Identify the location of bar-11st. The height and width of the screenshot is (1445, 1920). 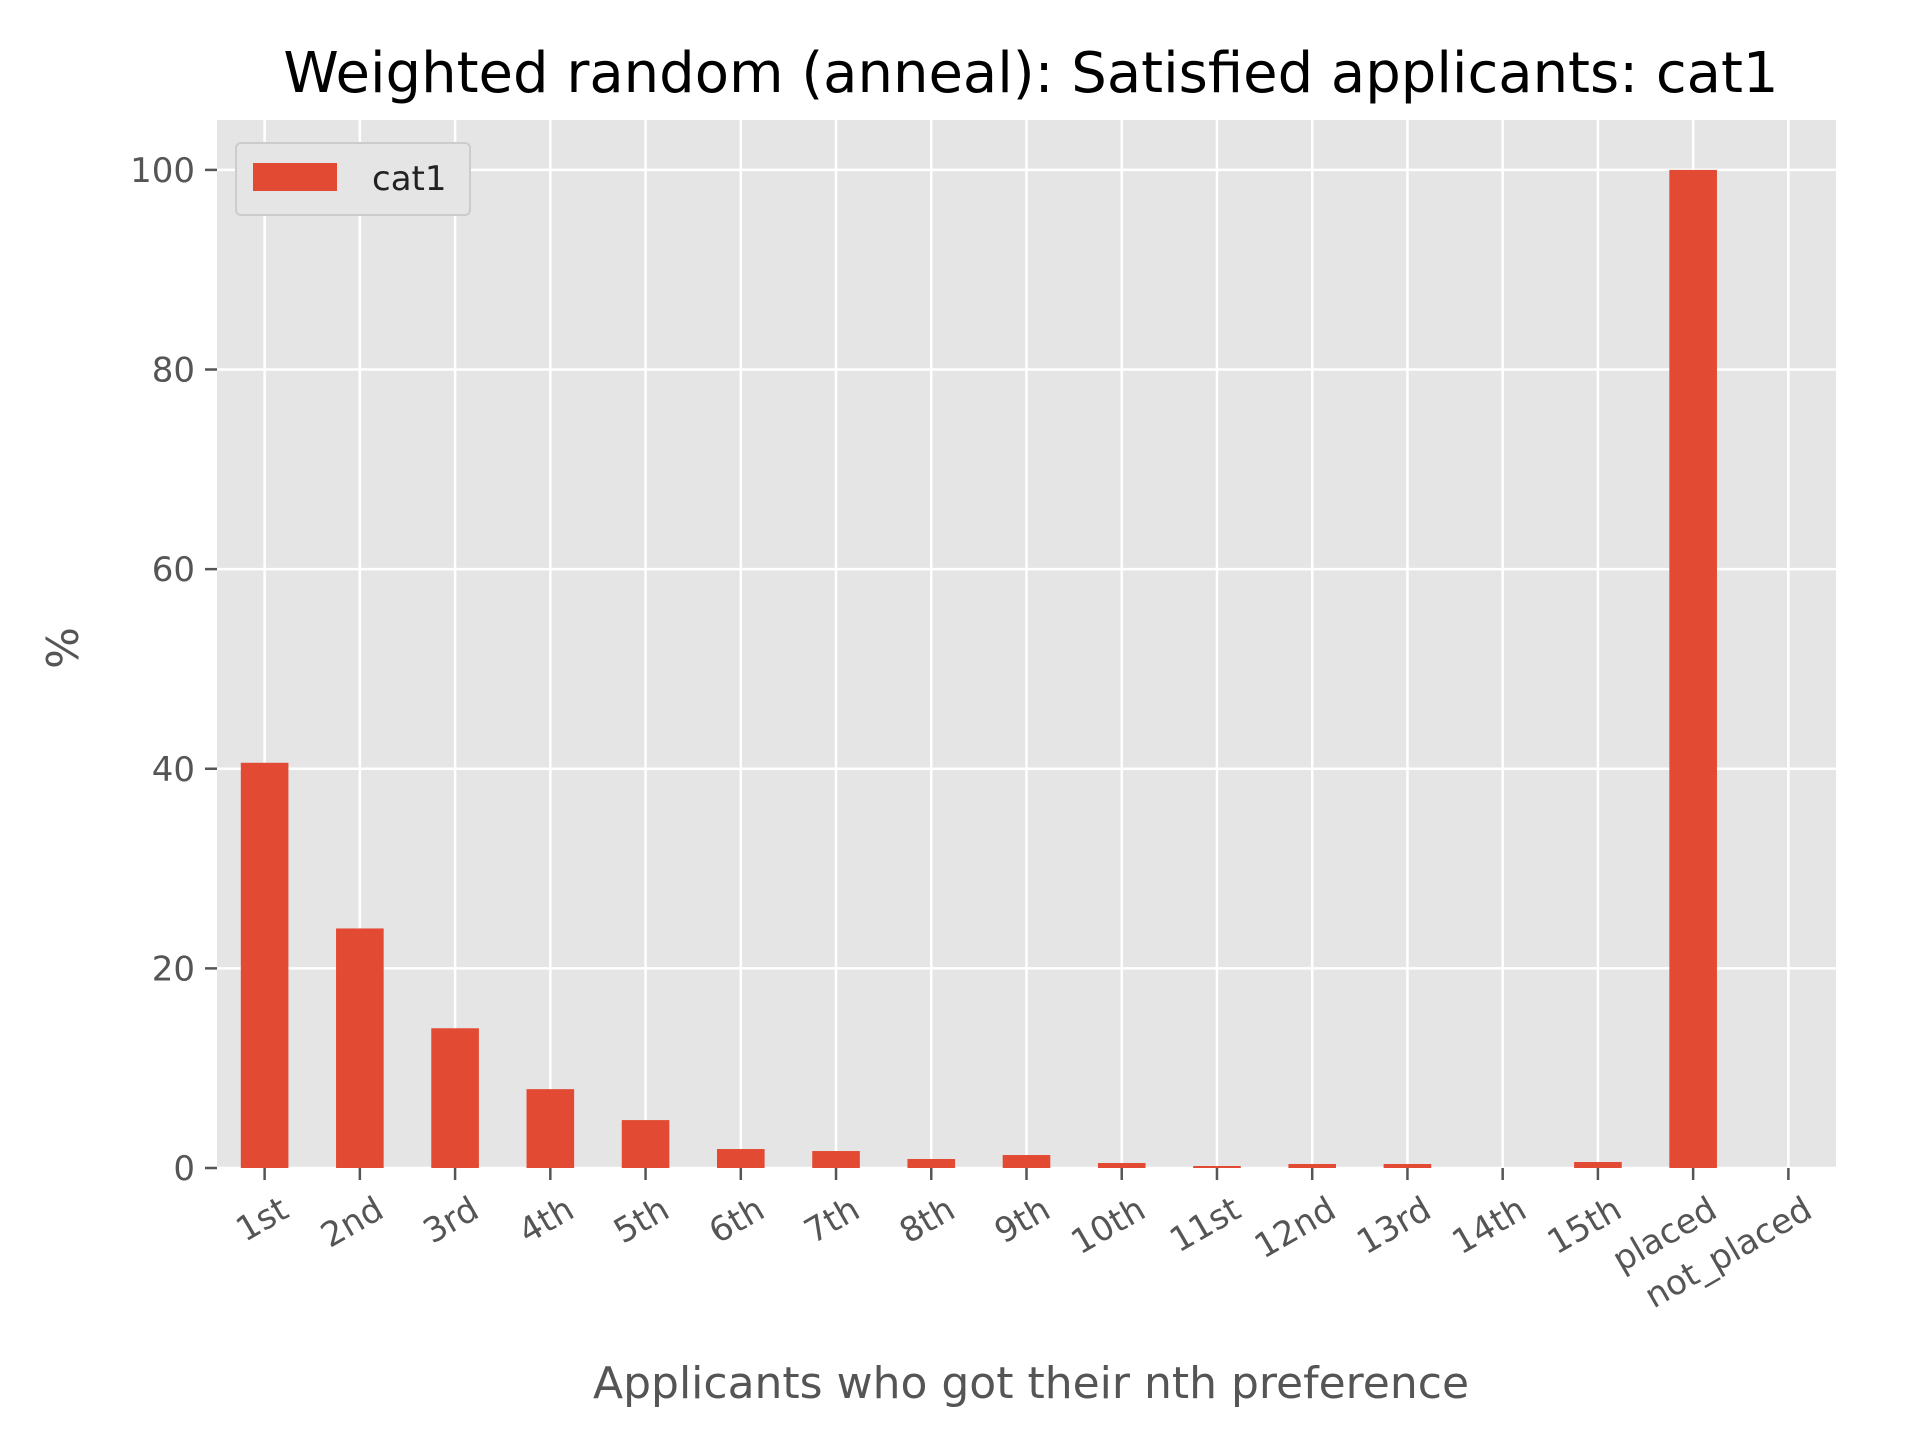
(1217, 1167).